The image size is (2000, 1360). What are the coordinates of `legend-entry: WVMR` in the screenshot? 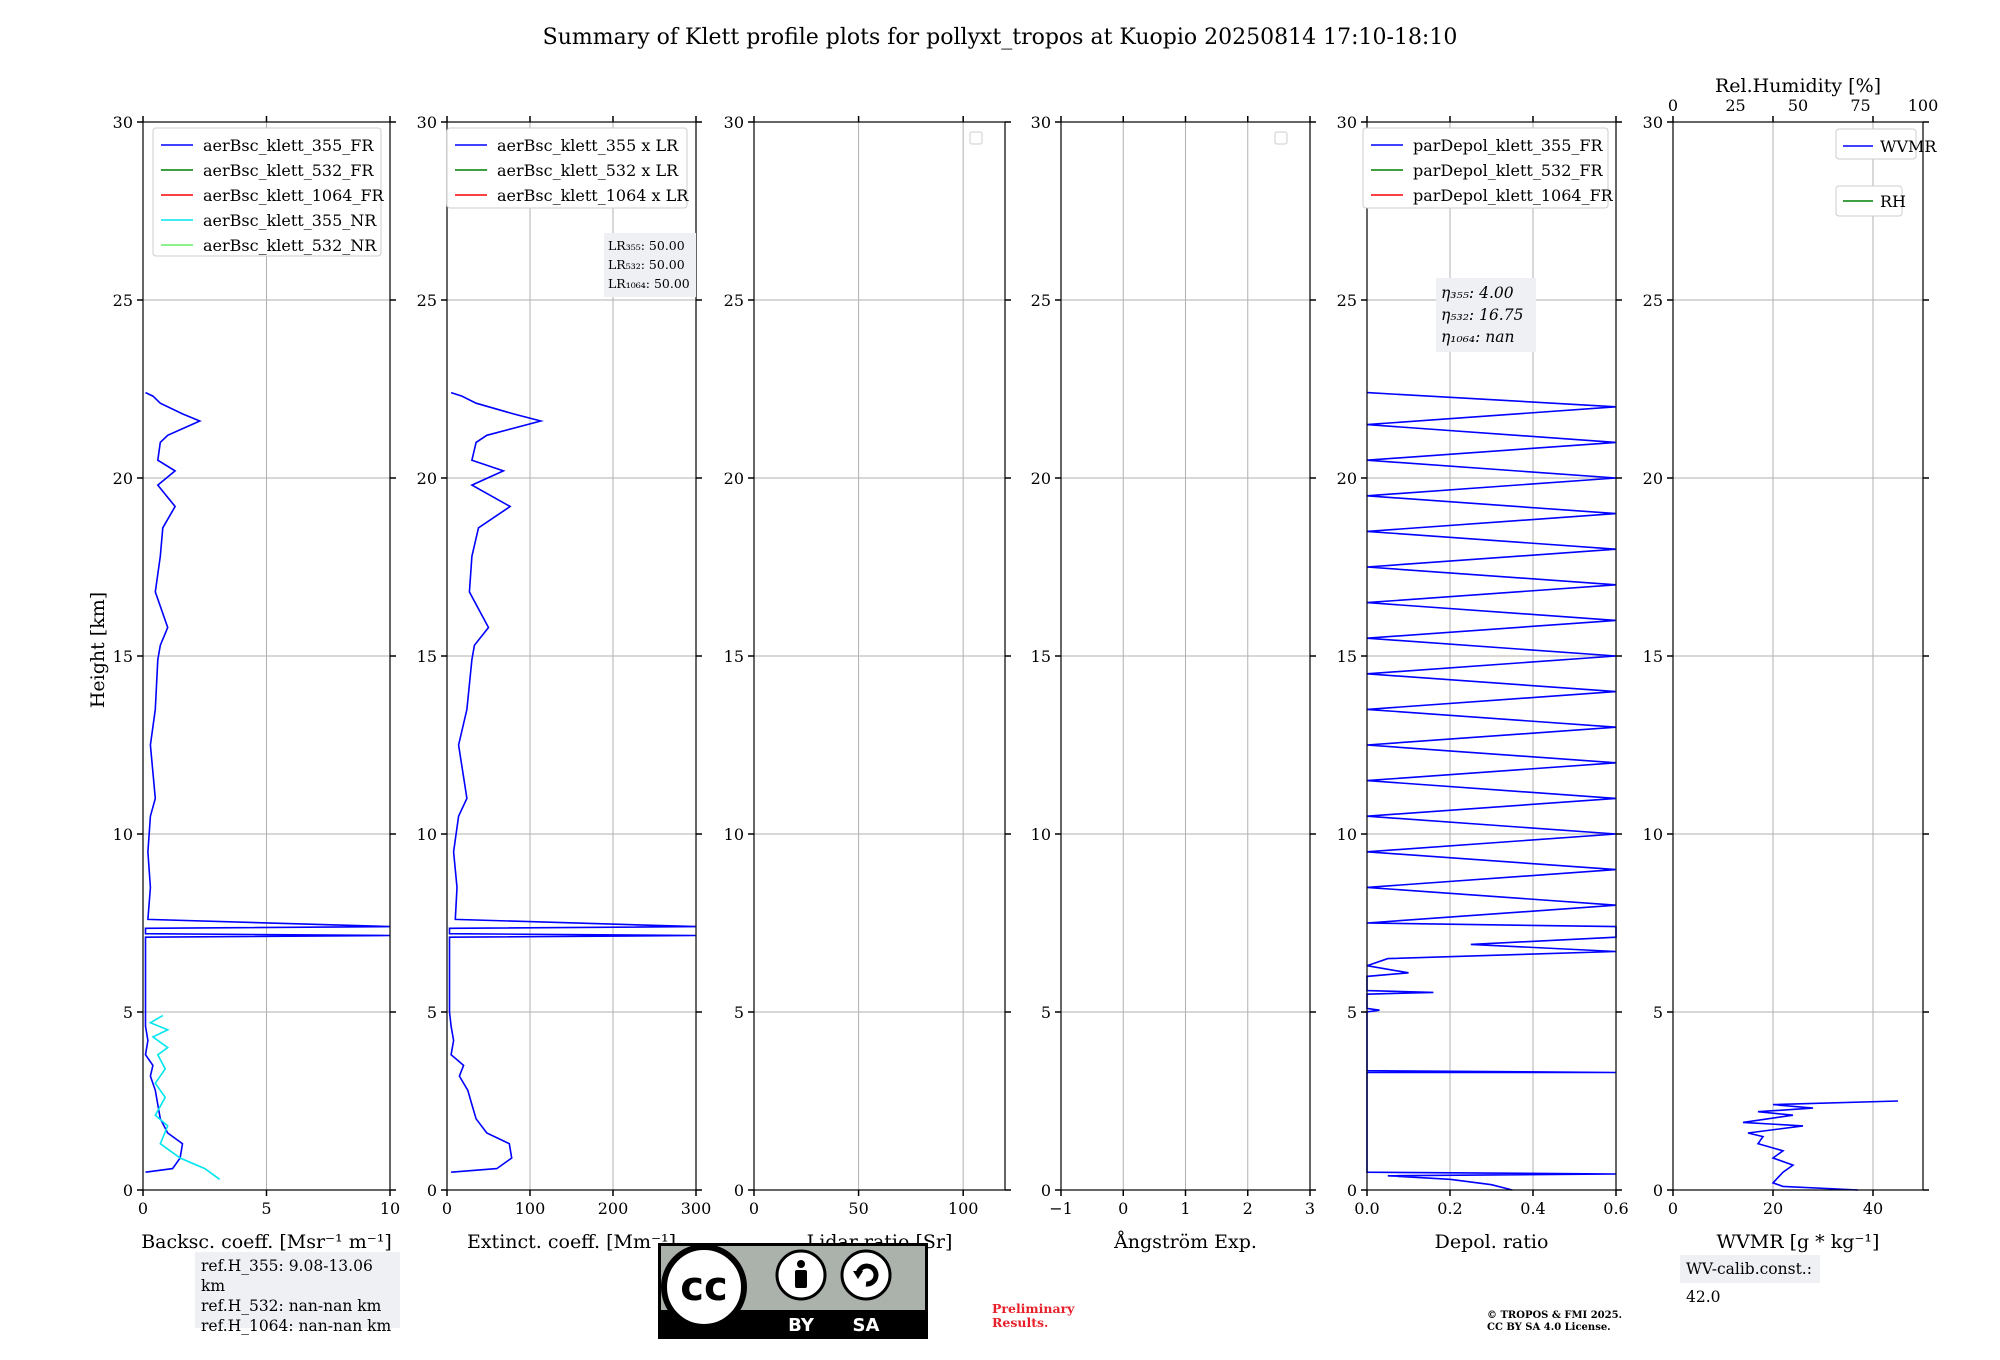 It's located at (1908, 146).